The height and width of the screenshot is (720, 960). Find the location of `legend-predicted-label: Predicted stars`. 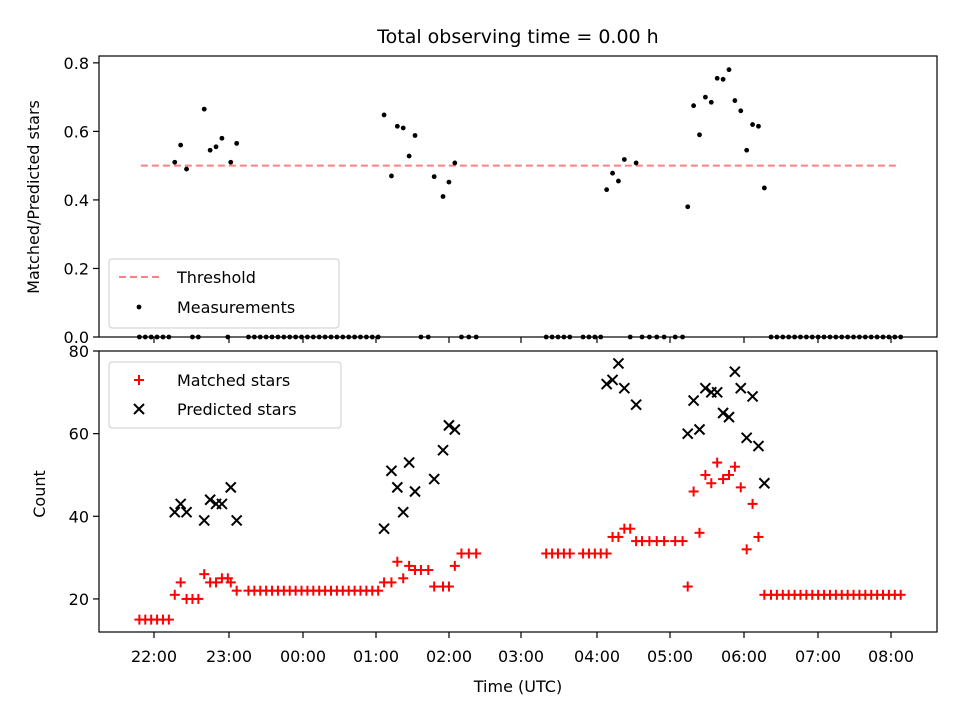

legend-predicted-label: Predicted stars is located at coordinates (237, 409).